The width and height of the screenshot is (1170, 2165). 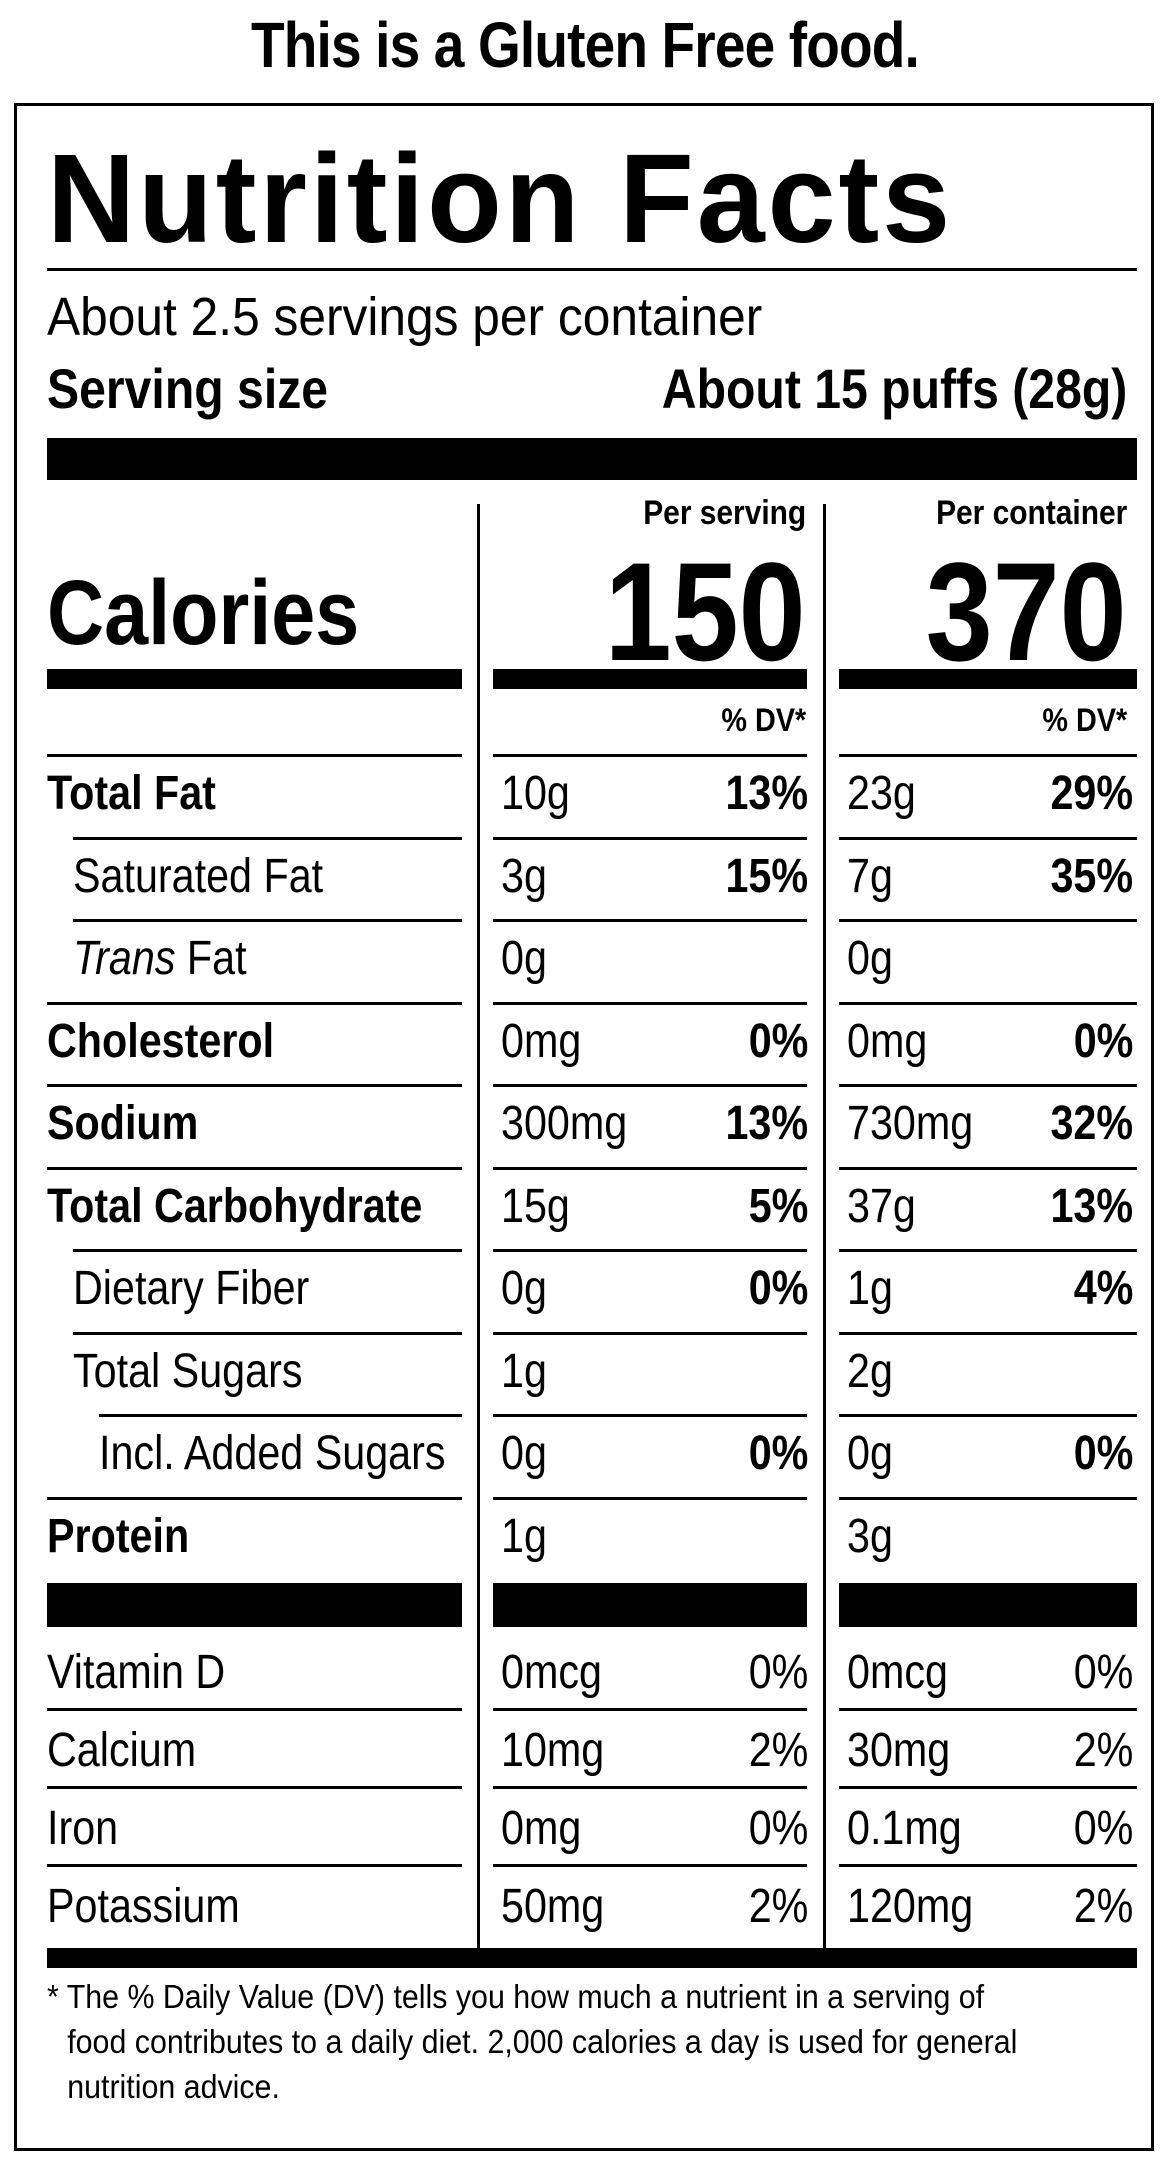 I want to click on container-amount: 1g, so click(x=870, y=1288).